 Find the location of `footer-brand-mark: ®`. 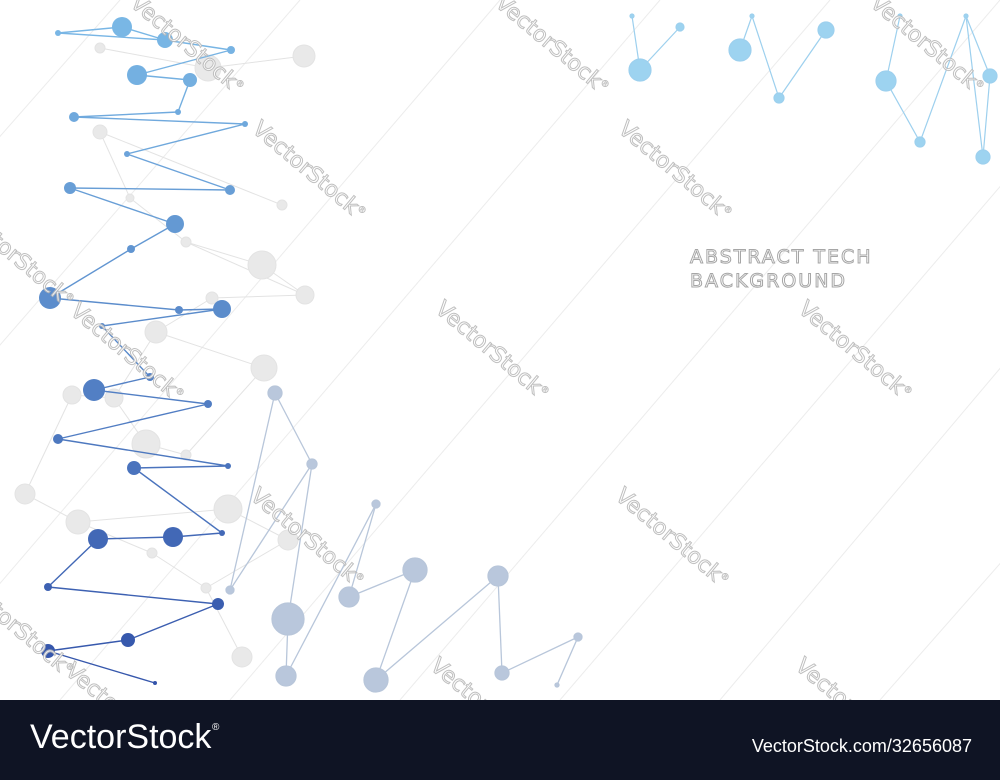

footer-brand-mark: ® is located at coordinates (216, 727).